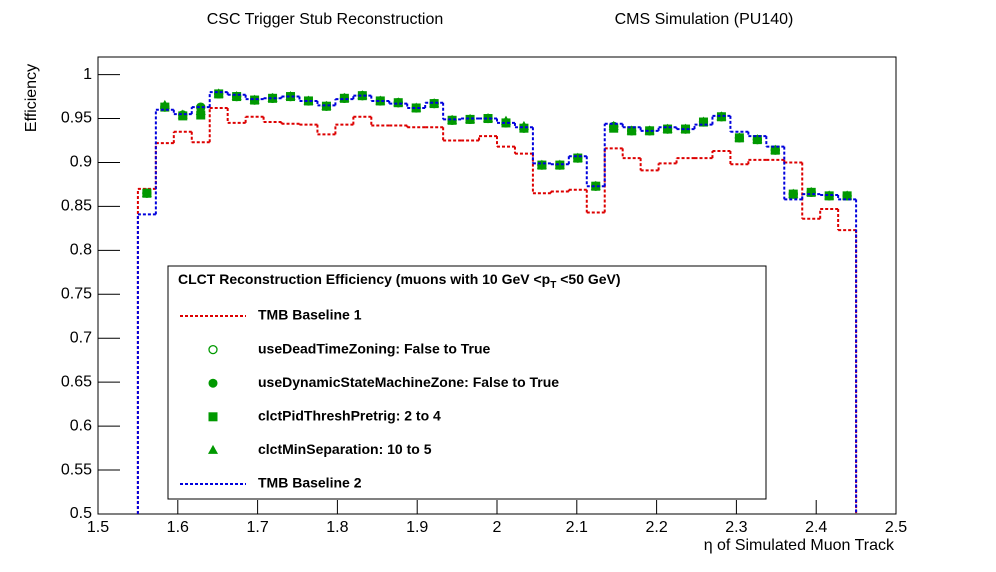  Describe the element at coordinates (325, 19) in the screenshot. I see `chart-title: CSC Trigger Stub Reconstruction` at that location.